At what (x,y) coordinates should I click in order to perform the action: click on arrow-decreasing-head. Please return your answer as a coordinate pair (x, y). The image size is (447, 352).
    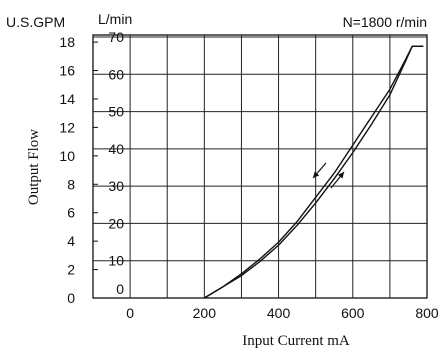
    Looking at the image, I should click on (316, 174).